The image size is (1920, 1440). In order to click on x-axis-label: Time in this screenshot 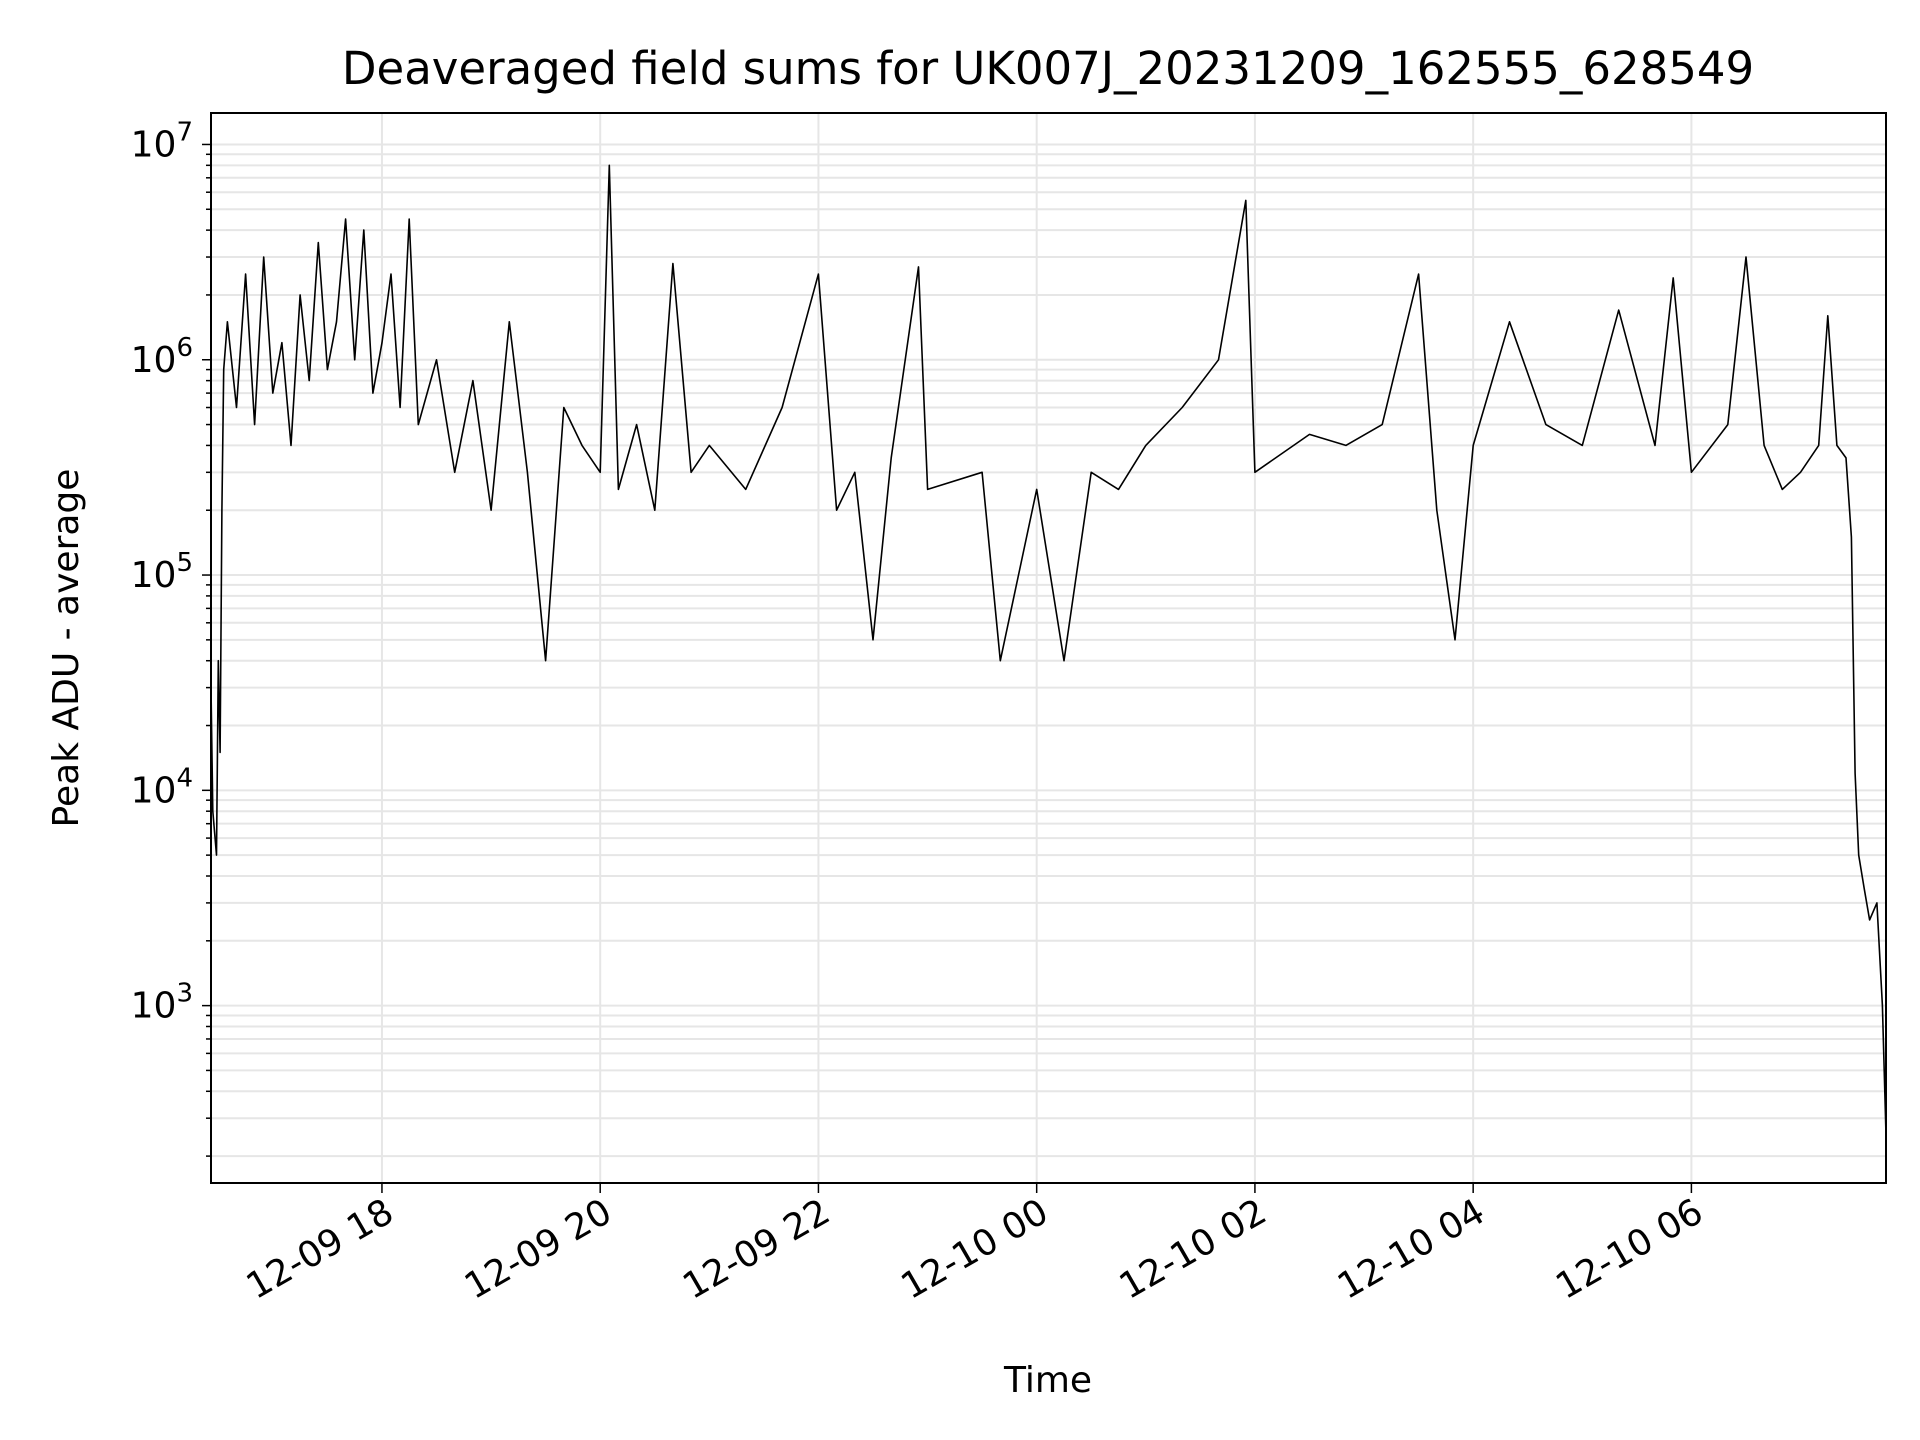, I will do `click(1047, 1380)`.